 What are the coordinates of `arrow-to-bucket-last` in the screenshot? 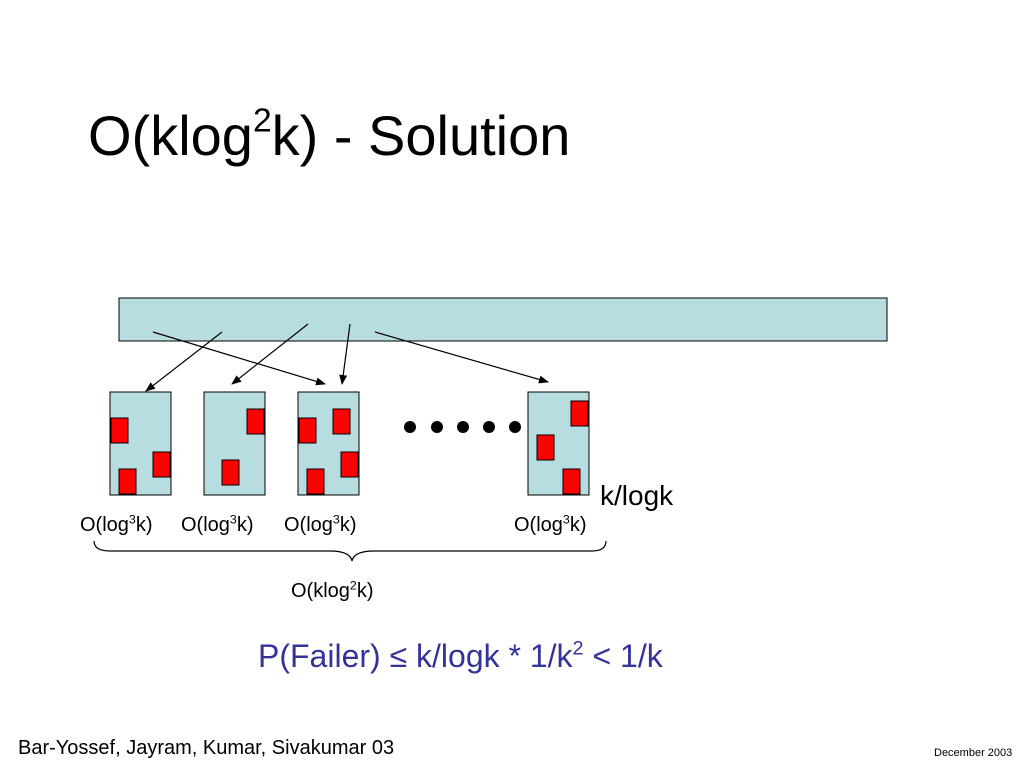 It's located at (461, 357).